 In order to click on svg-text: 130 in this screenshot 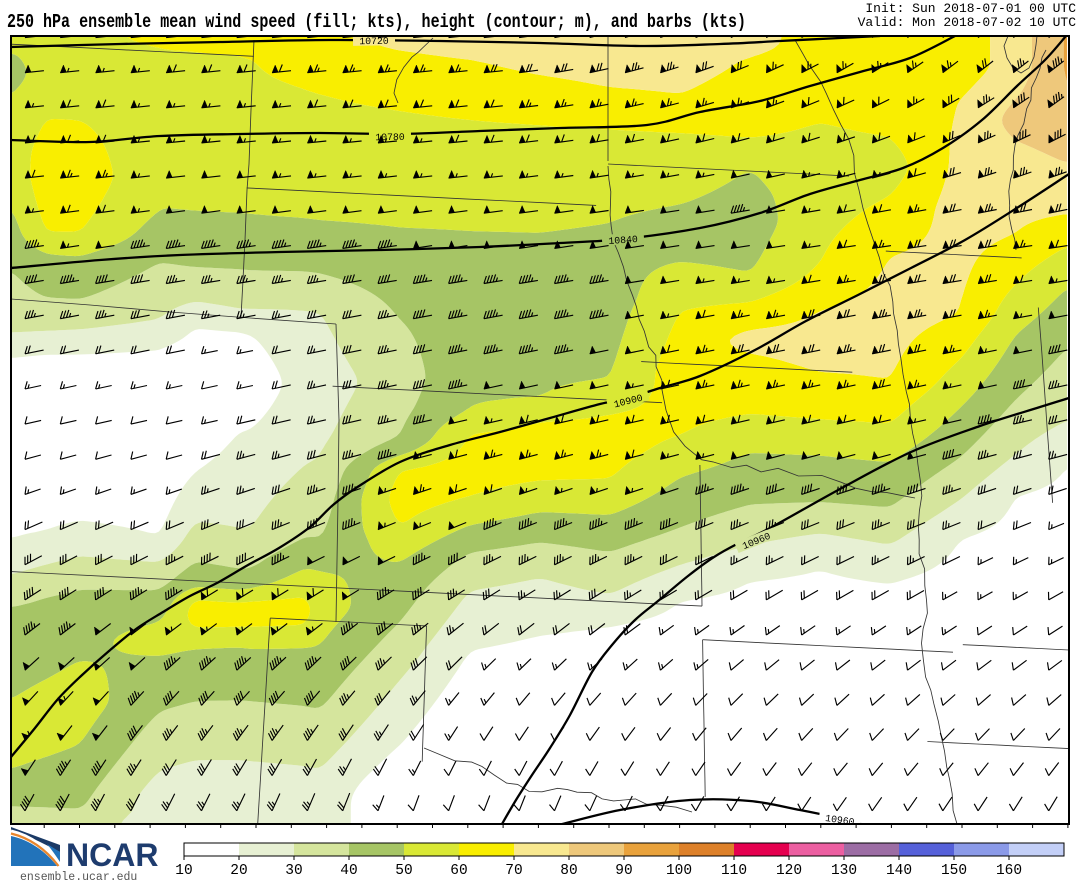, I will do `click(844, 871)`.